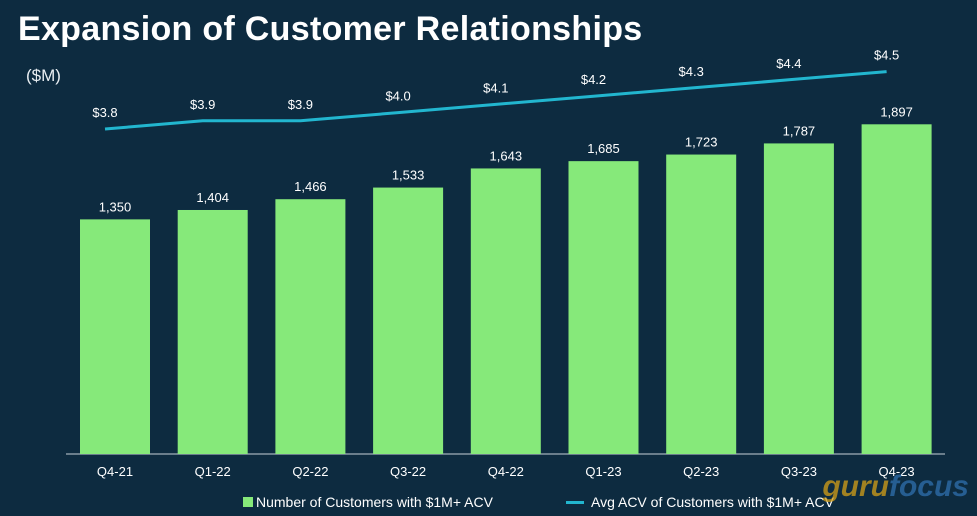 This screenshot has width=977, height=516. What do you see at coordinates (115, 471) in the screenshot?
I see `x-tick-label: Q4-21` at bounding box center [115, 471].